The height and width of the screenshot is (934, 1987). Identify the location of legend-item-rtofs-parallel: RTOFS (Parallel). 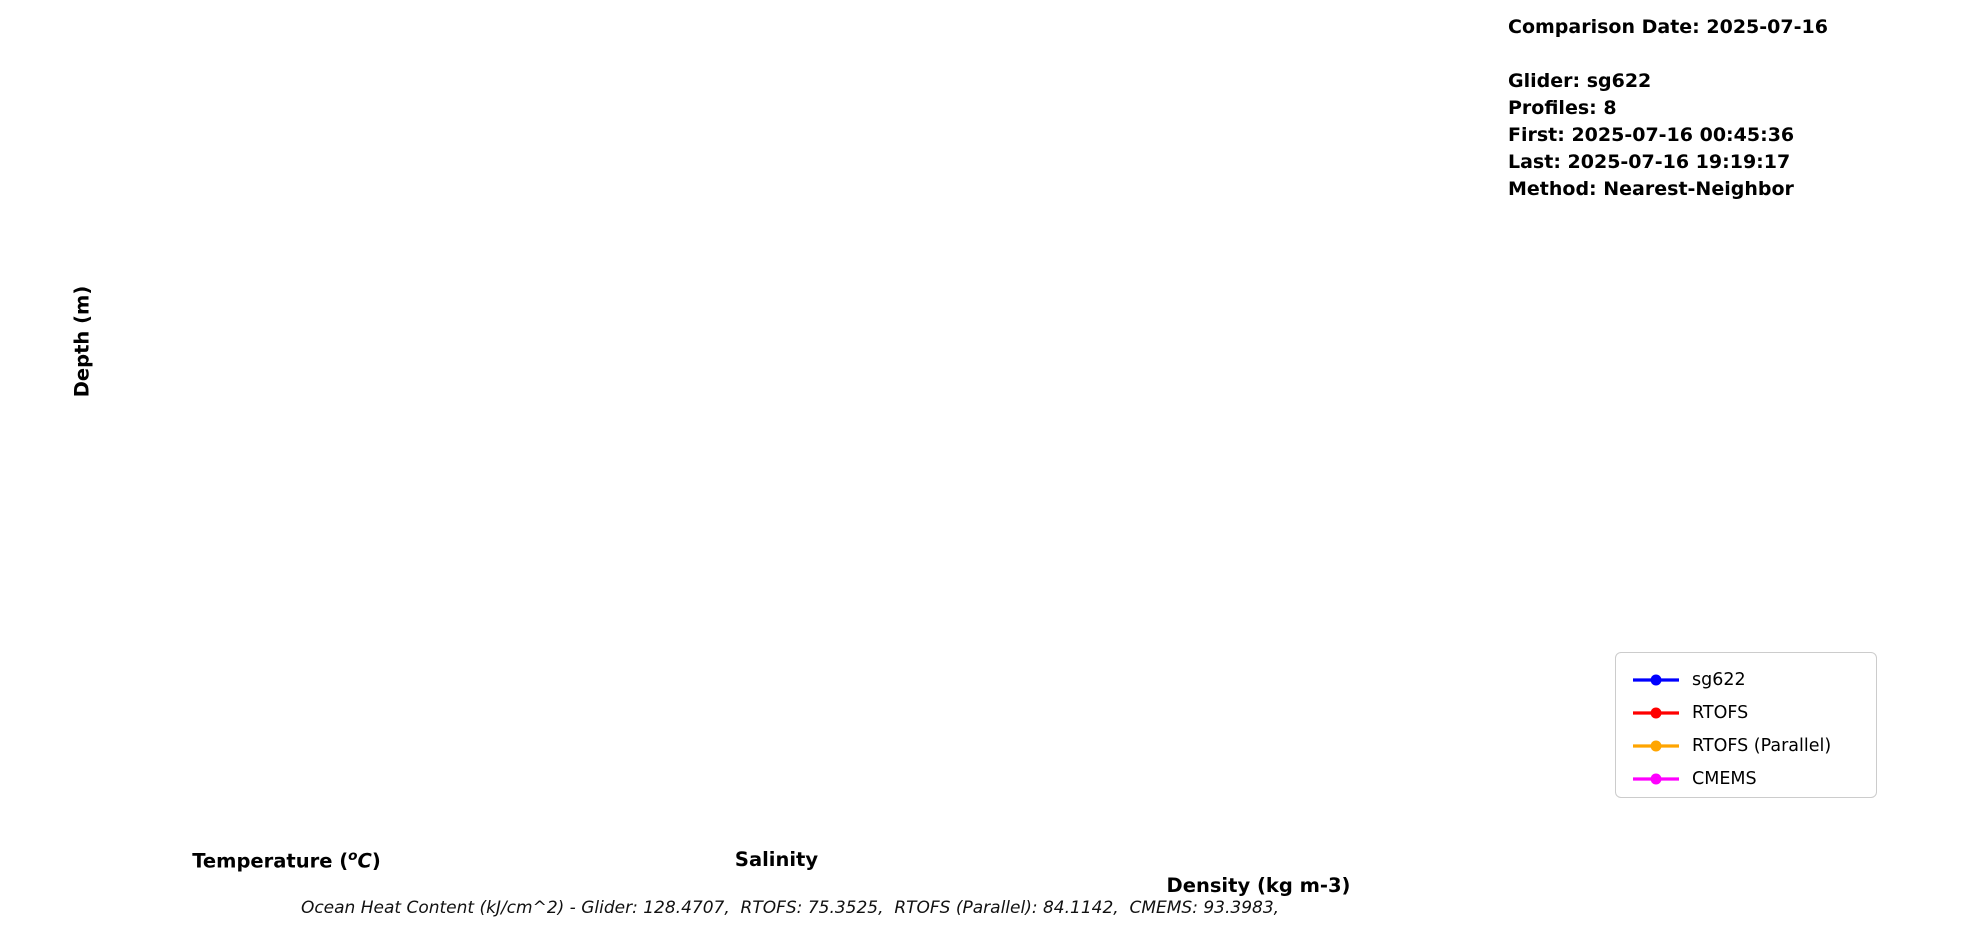
(1753, 745).